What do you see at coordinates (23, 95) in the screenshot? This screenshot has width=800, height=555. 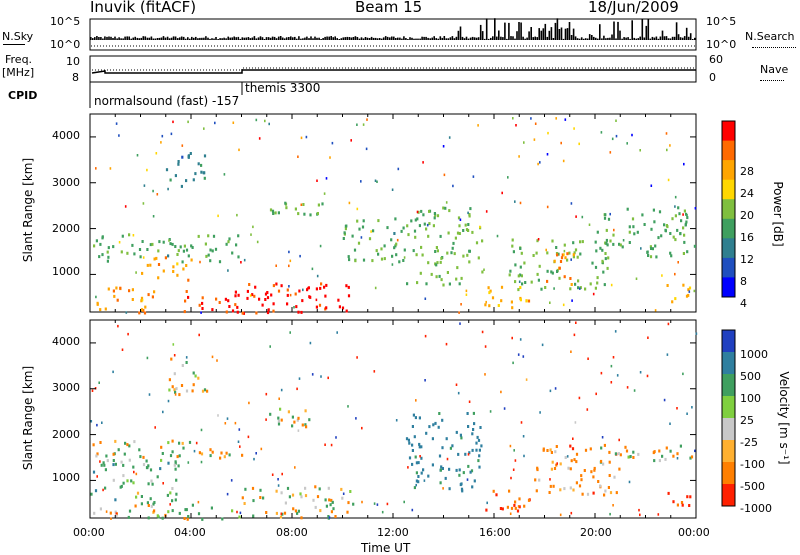 I see `cpid-label: CPID` at bounding box center [23, 95].